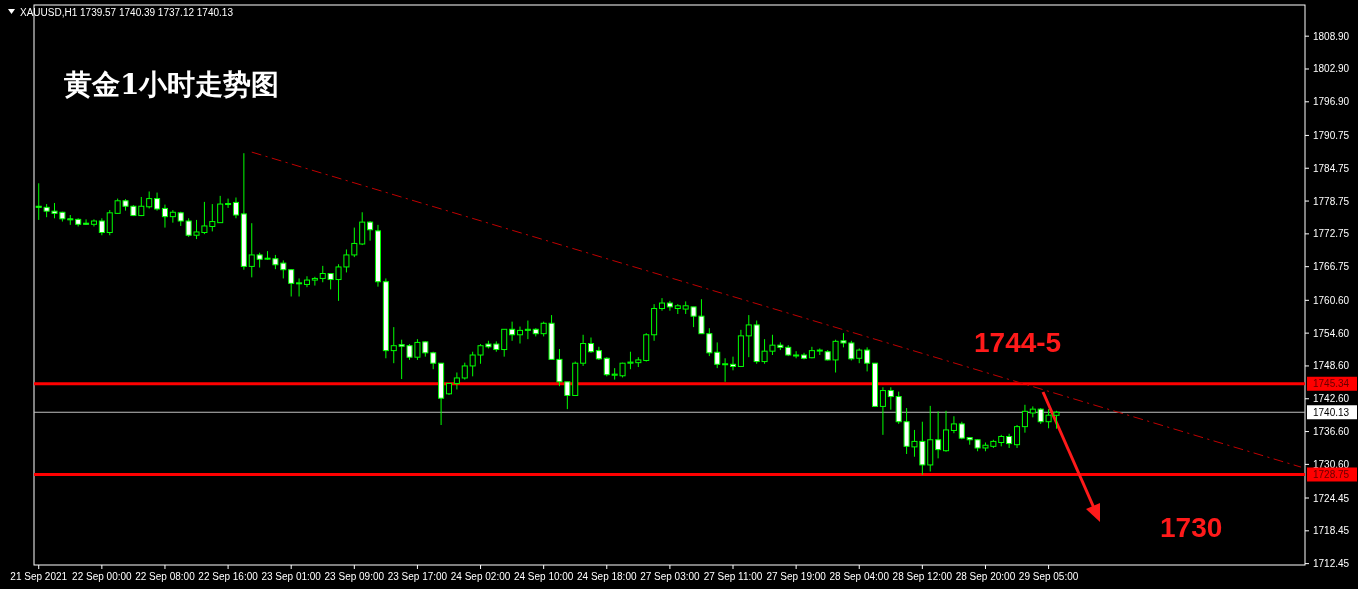 This screenshot has height=589, width=1358. I want to click on text: 黄金1小时走势图, so click(171, 84).